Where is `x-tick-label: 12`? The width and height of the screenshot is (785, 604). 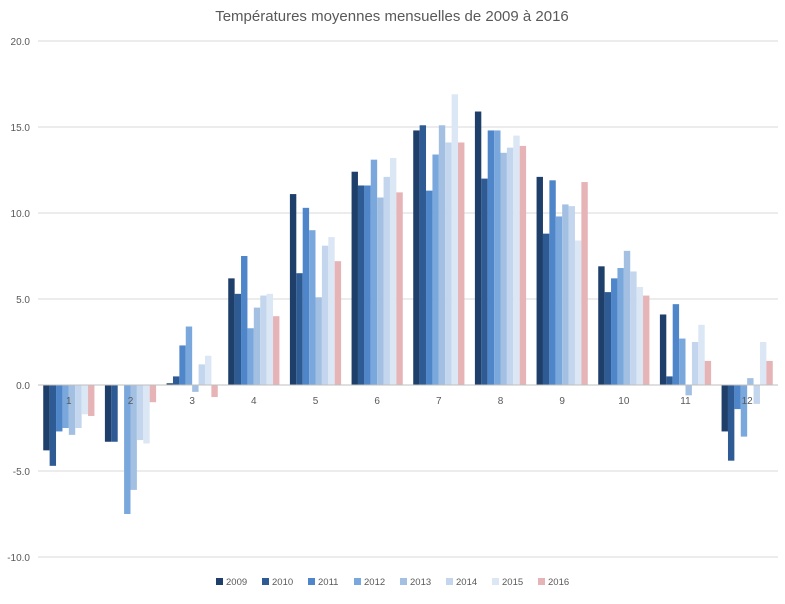 x-tick-label: 12 is located at coordinates (748, 401).